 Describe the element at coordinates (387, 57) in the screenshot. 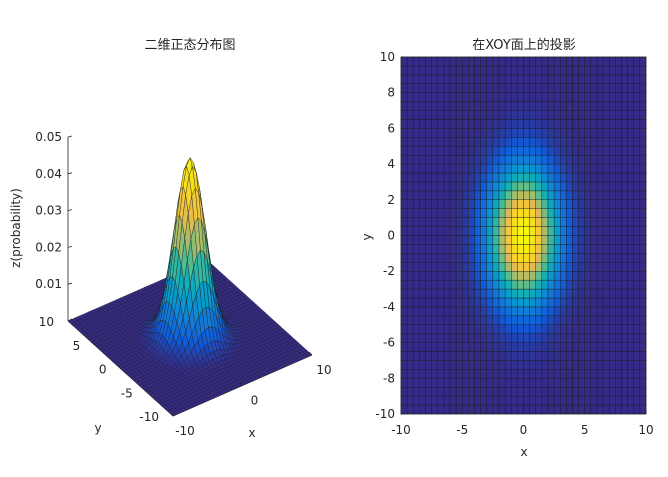

I see `y-tick-label: 10` at that location.